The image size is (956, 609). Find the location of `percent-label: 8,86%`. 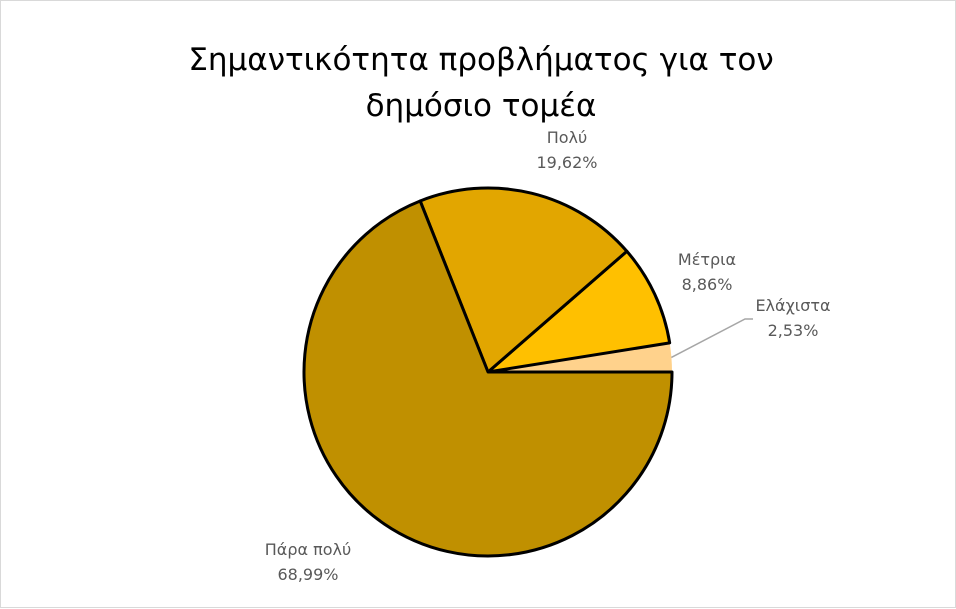

percent-label: 8,86% is located at coordinates (707, 284).